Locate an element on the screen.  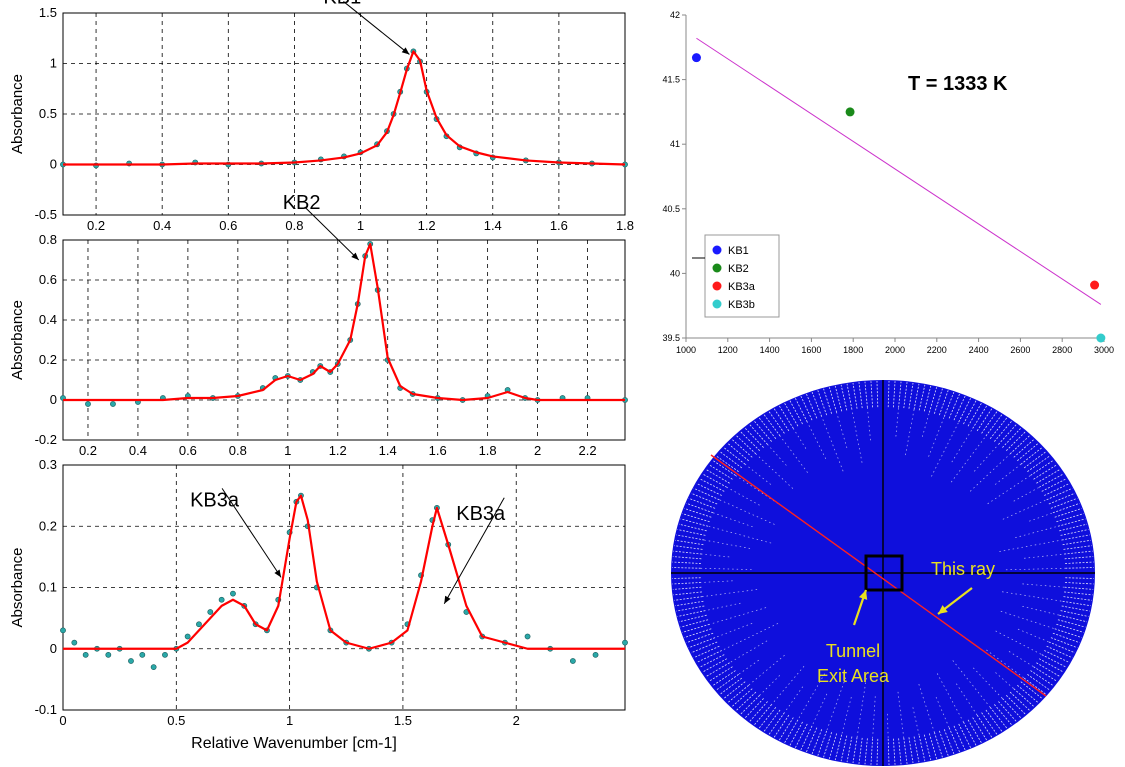
y-tick-label: 1.5 is located at coordinates (48, 12).